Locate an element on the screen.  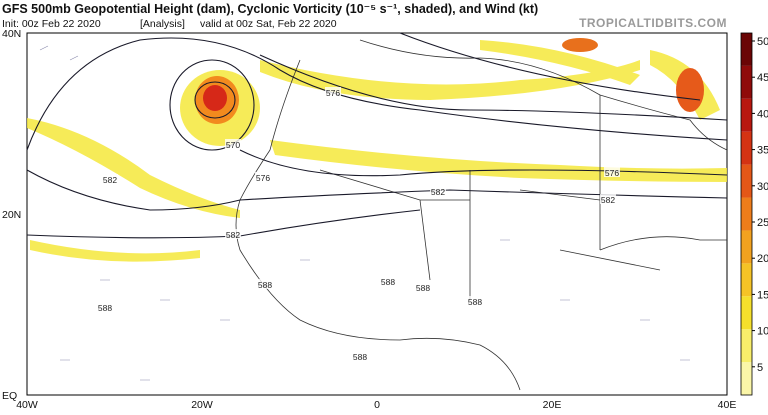
colorbar-label: 10 is located at coordinates (762, 332).